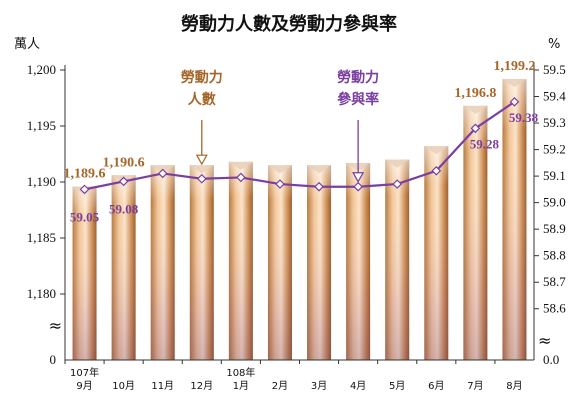 Image resolution: width=578 pixels, height=394 pixels. Describe the element at coordinates (41, 293) in the screenshot. I see `left-tick-label-0: 1,180` at that location.